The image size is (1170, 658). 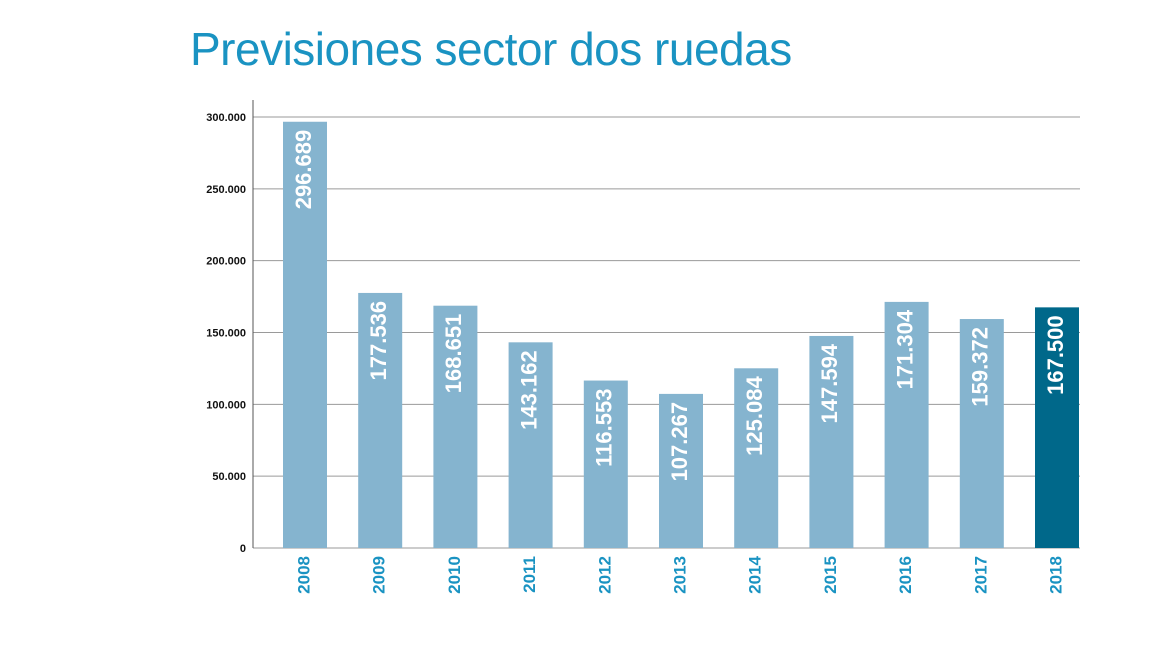 What do you see at coordinates (491, 49) in the screenshot?
I see `chart-title: Previsiones sector dos ruedas` at bounding box center [491, 49].